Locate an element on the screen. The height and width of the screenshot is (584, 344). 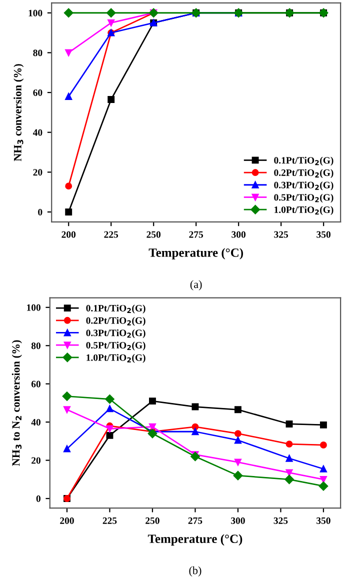
text: (b) is located at coordinates (195, 571).